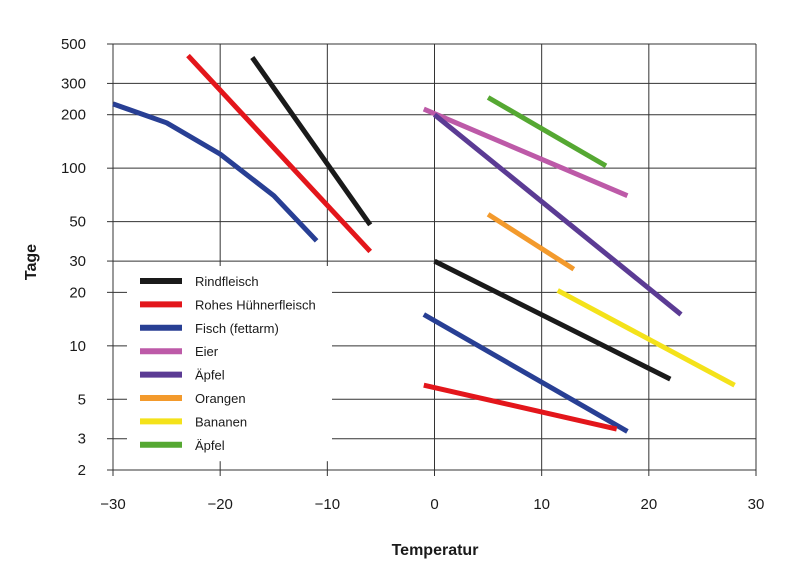  What do you see at coordinates (112, 504) in the screenshot?
I see `x-tick-label: −30` at bounding box center [112, 504].